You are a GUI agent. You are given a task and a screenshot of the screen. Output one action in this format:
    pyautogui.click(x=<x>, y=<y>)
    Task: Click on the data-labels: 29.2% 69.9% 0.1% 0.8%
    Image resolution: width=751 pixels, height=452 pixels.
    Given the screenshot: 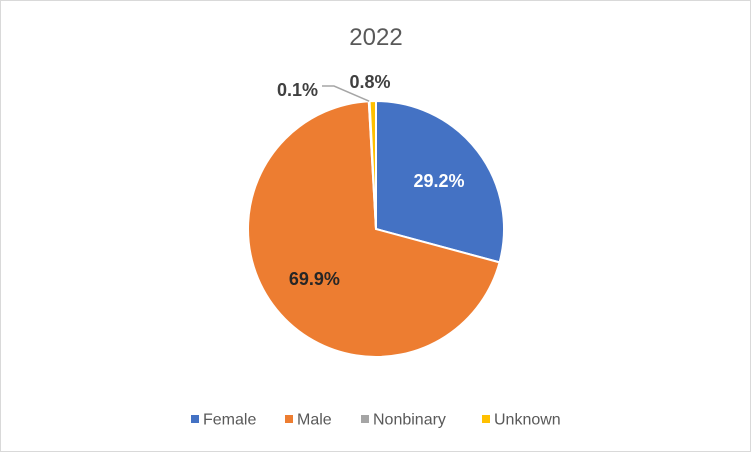 What is the action you would take?
    pyautogui.click(x=371, y=180)
    